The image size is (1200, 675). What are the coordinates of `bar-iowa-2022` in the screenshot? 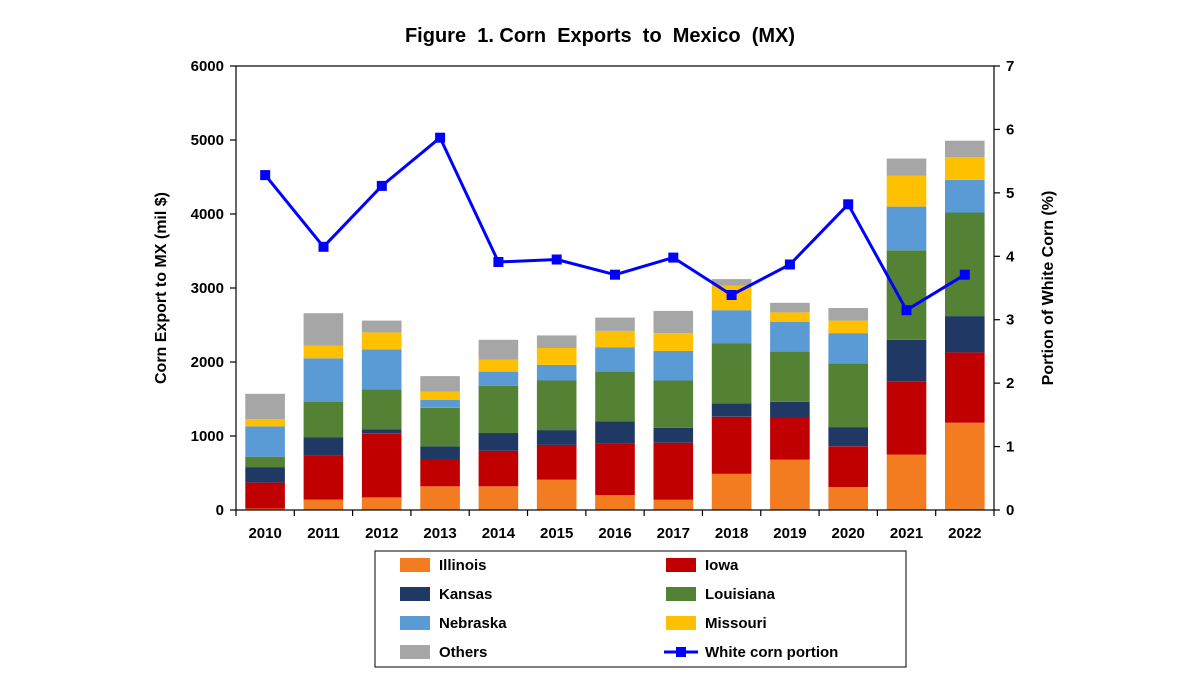 It's located at (965, 387).